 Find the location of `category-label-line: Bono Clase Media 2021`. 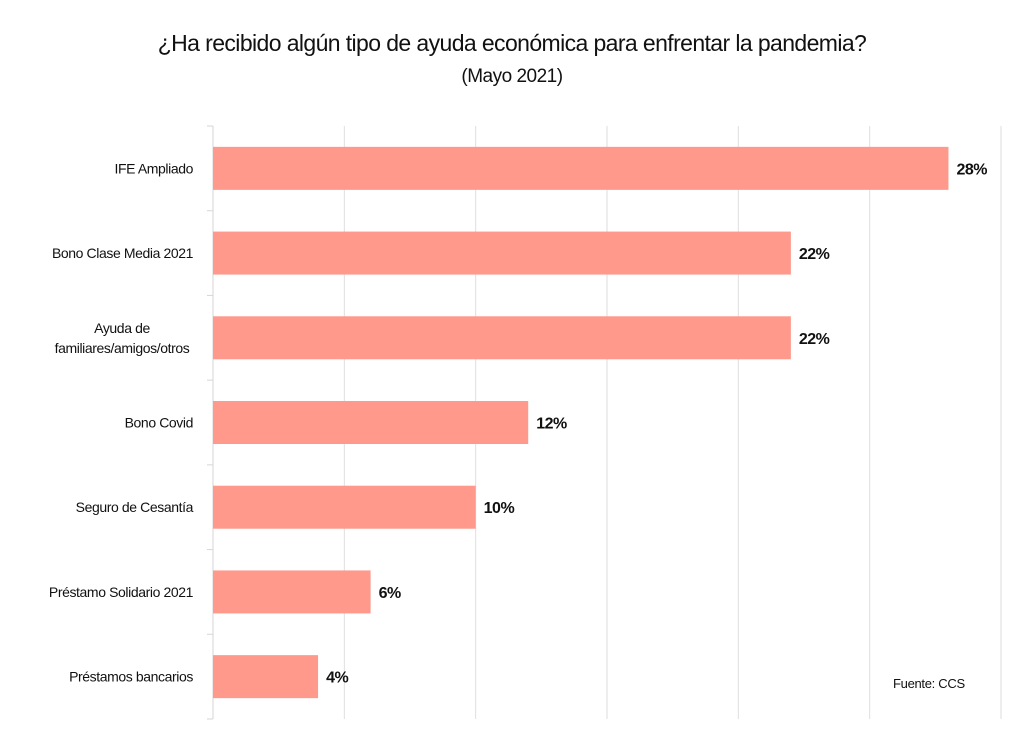

category-label-line: Bono Clase Media 2021 is located at coordinates (123, 253).